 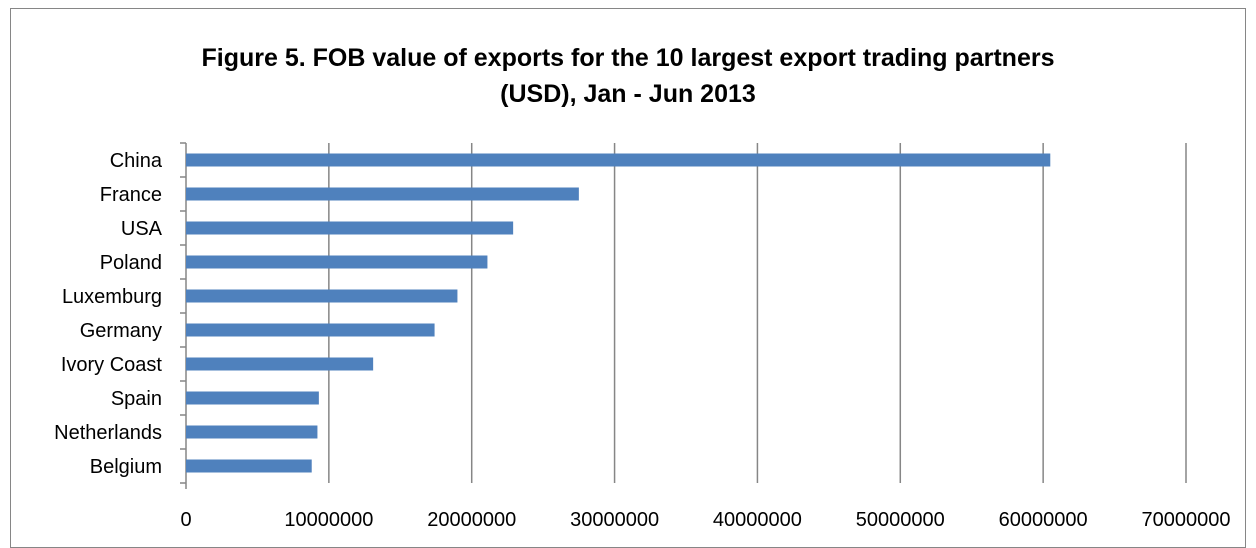 I want to click on bar-france, so click(x=382, y=194).